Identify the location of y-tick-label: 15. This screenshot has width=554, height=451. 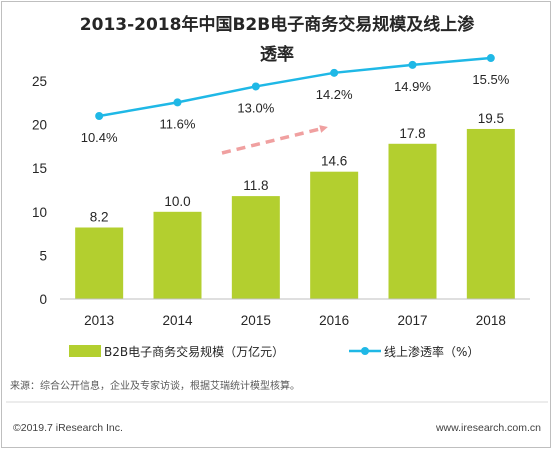
(39, 168).